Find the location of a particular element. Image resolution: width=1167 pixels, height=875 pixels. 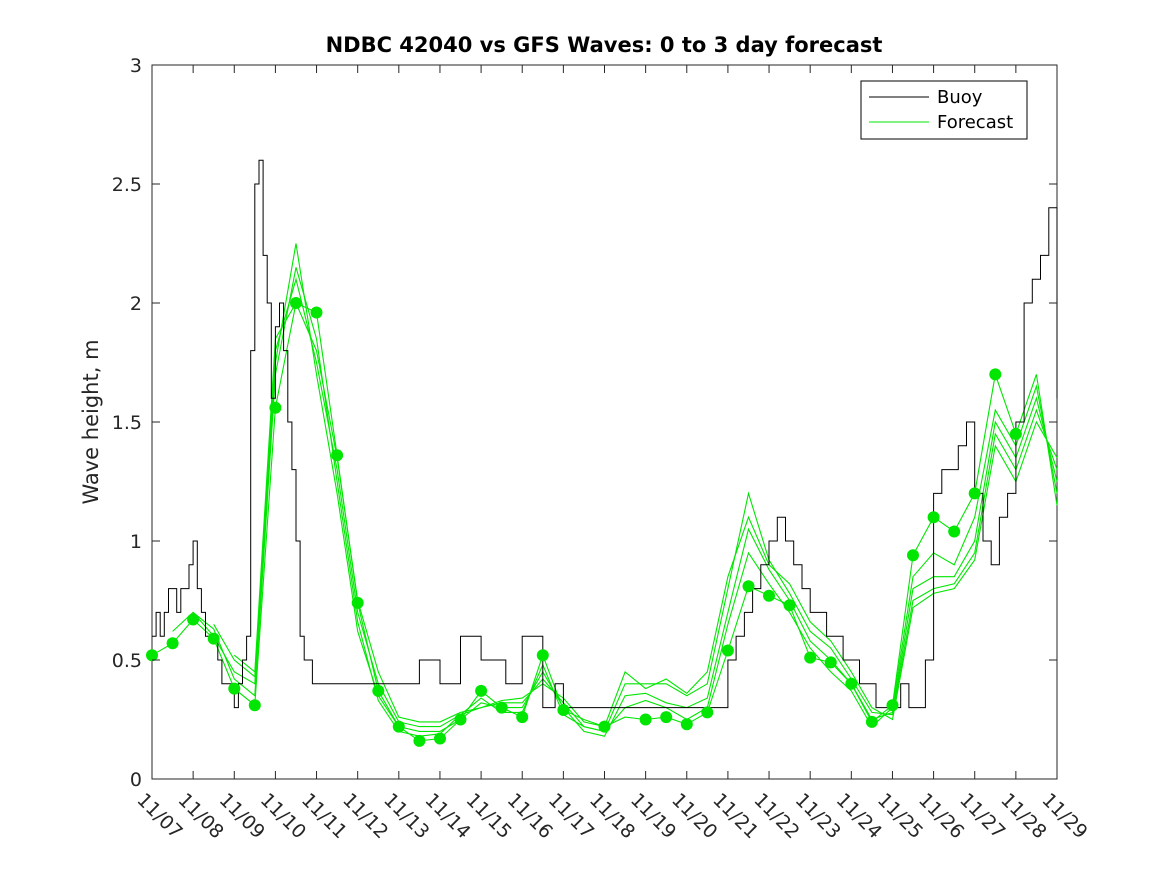

y-tick-label: 2.5 is located at coordinates (127, 185).